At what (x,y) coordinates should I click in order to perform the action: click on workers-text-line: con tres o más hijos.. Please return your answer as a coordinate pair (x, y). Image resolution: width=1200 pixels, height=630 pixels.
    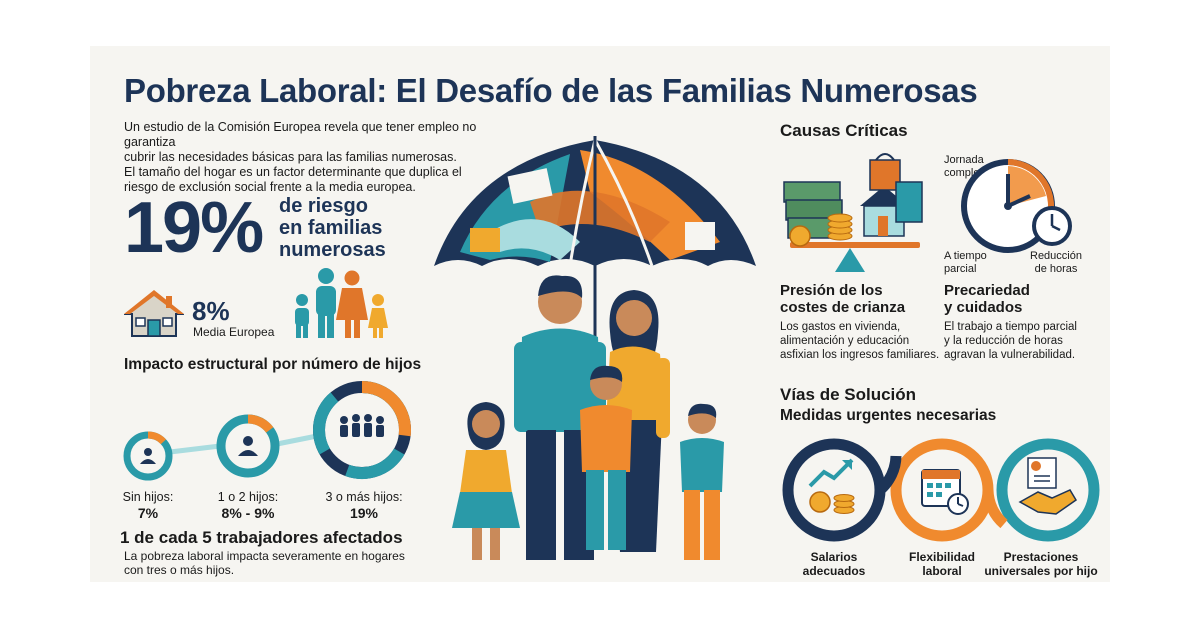
    Looking at the image, I should click on (179, 570).